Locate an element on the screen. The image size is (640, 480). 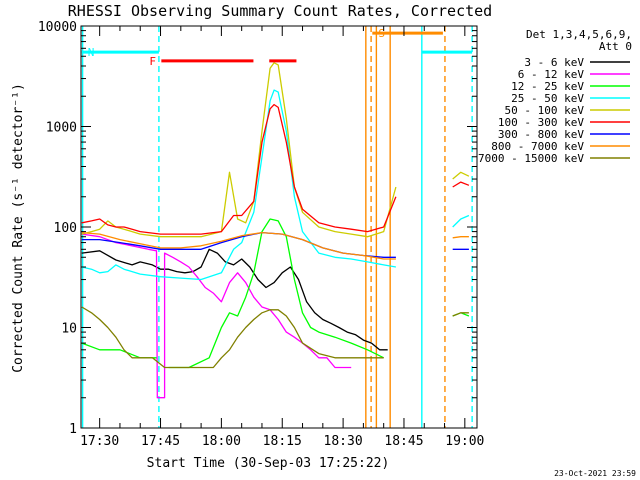
footer-timestamp: 23-Oct-2021 23:59 is located at coordinates (595, 473).